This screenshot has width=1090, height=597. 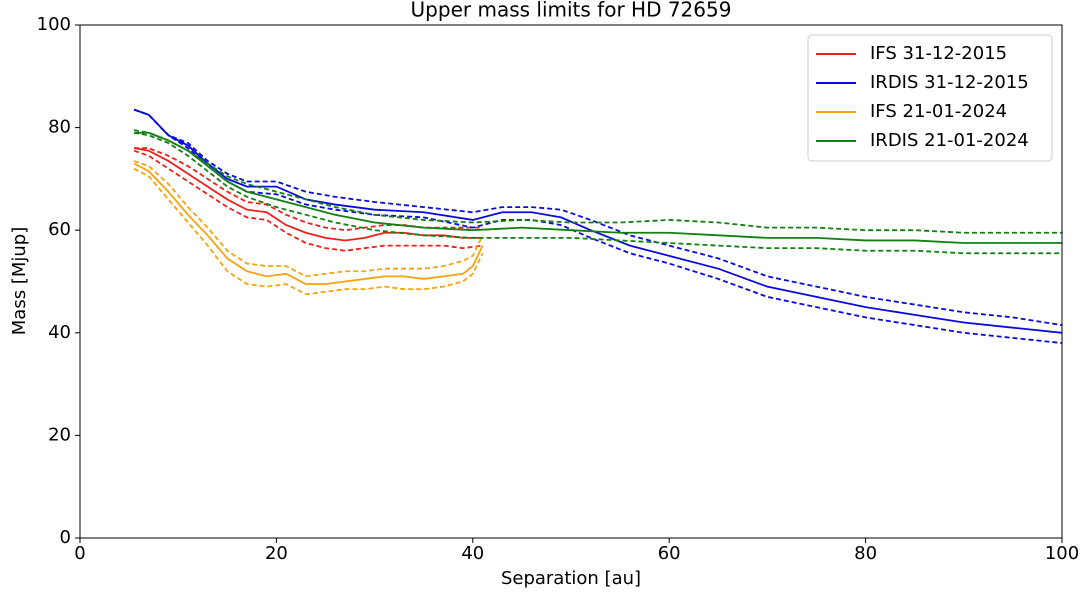 I want to click on x-tick-label: 20, so click(x=276, y=553).